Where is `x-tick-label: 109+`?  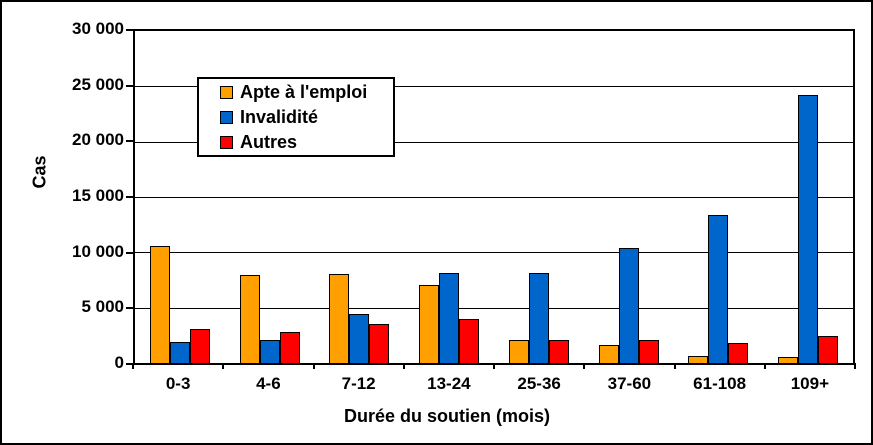 x-tick-label: 109+ is located at coordinates (810, 383).